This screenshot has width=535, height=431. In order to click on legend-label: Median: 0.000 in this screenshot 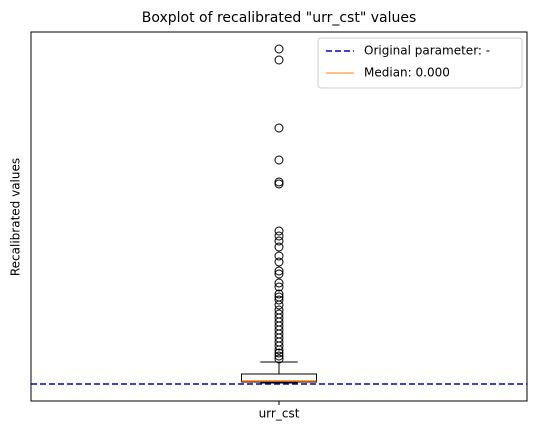, I will do `click(407, 73)`.